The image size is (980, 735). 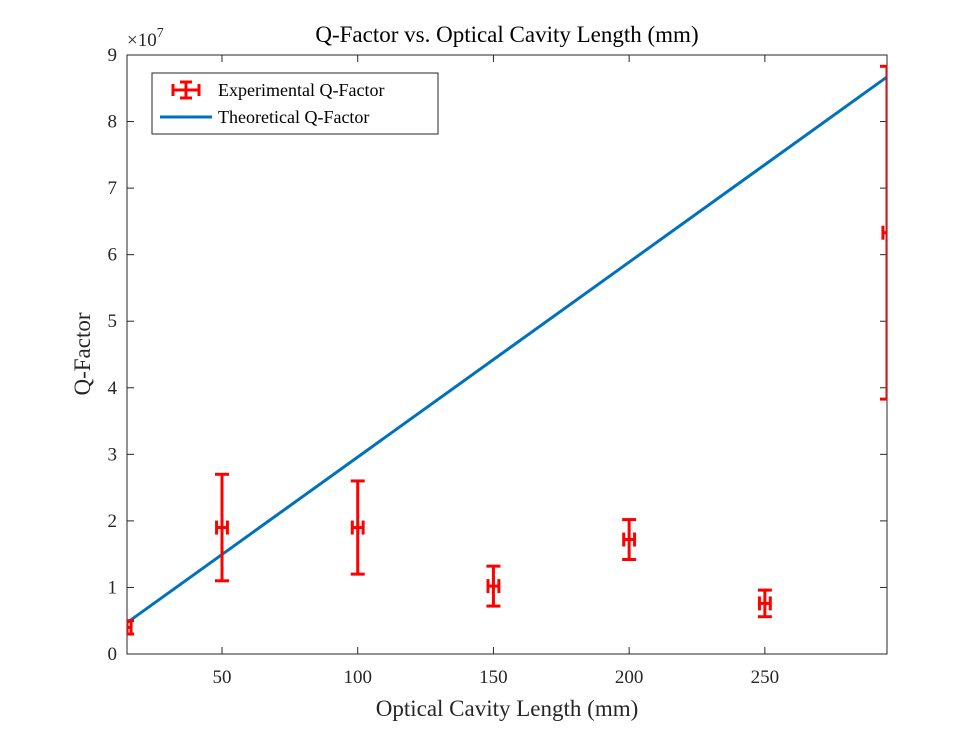 I want to click on legend-errorbar-symbol, so click(x=186, y=90).